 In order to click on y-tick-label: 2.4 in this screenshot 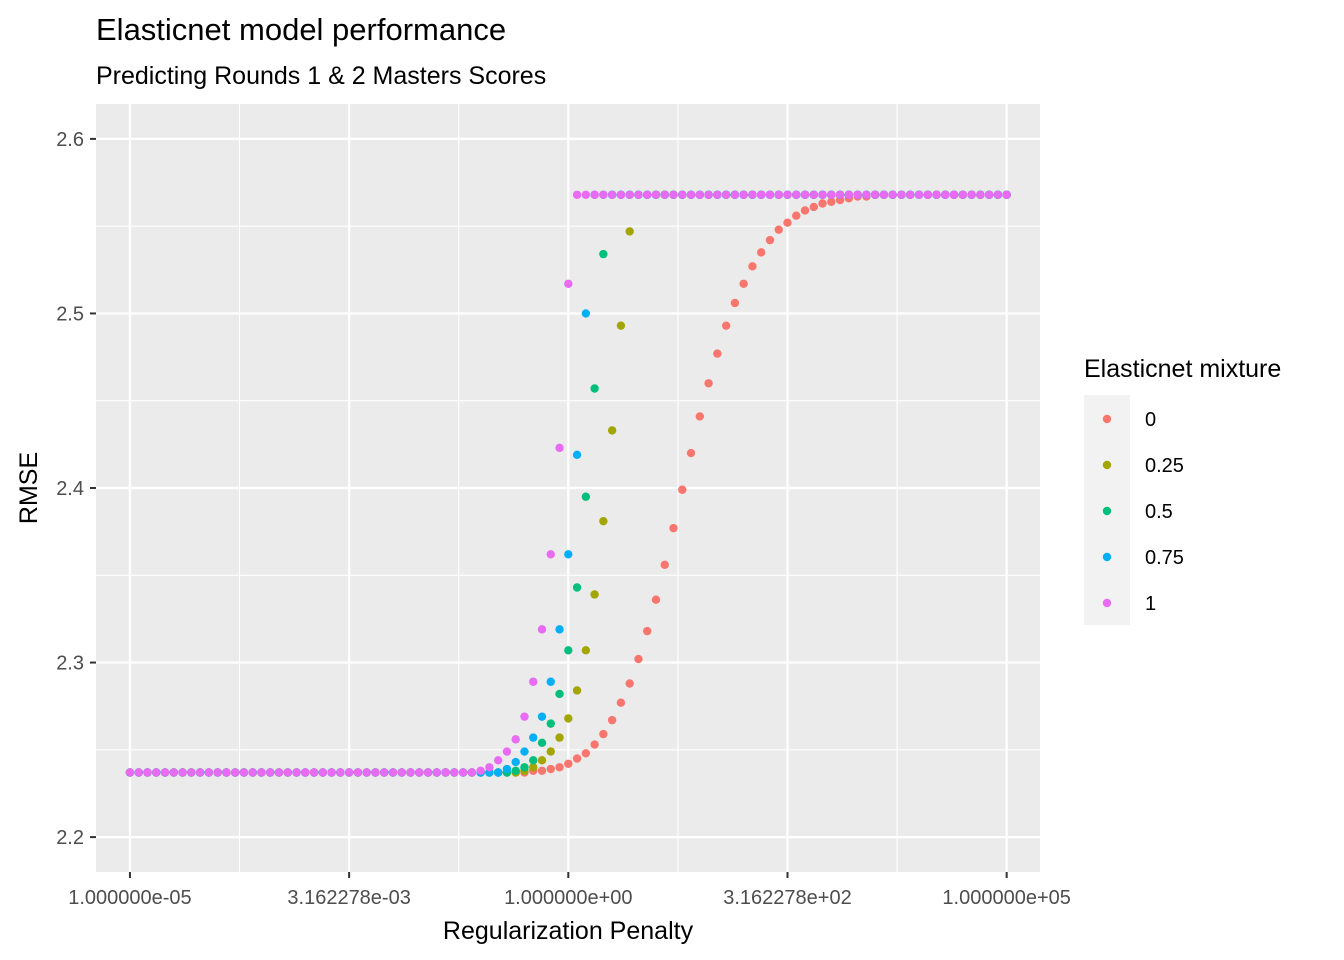, I will do `click(70, 489)`.